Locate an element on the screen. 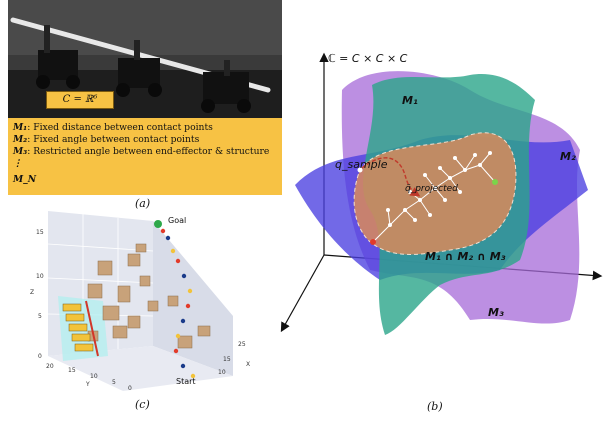 This screenshot has height=423, width=611. z-axis-label: Z is located at coordinates (32, 292).